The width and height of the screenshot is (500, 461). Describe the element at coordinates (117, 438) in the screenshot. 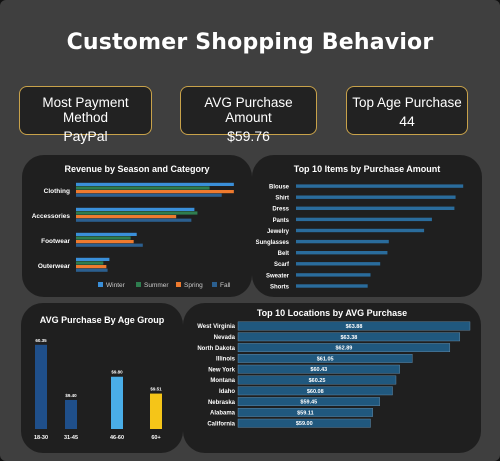

I see `age-tick-label: 46-60` at that location.